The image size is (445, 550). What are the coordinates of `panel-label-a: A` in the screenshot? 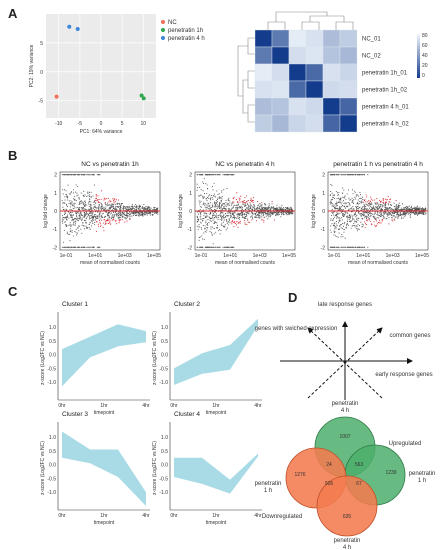 It's located at (13, 13).